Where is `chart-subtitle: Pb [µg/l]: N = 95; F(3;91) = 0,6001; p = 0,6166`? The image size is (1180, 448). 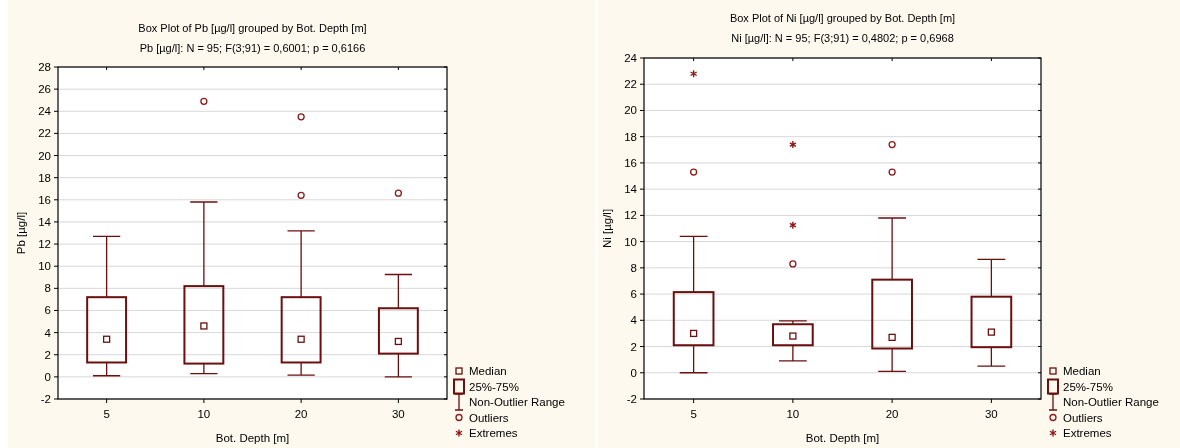 chart-subtitle: Pb [µg/l]: N = 95; F(3;91) = 0,6001; p = 0,6166 is located at coordinates (252, 48).